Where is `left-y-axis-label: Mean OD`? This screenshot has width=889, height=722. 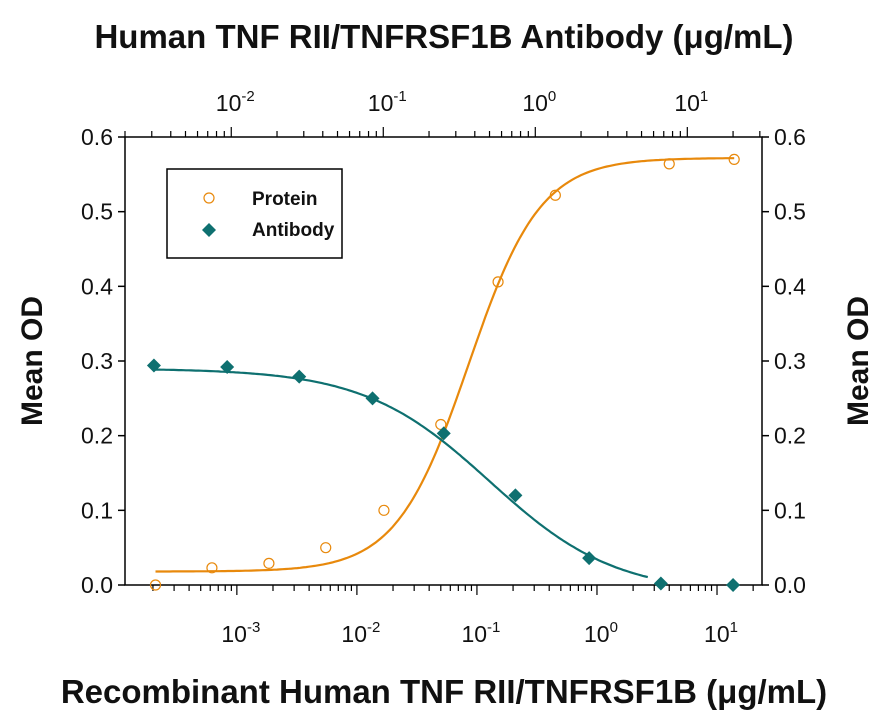
left-y-axis-label: Mean OD is located at coordinates (32, 361).